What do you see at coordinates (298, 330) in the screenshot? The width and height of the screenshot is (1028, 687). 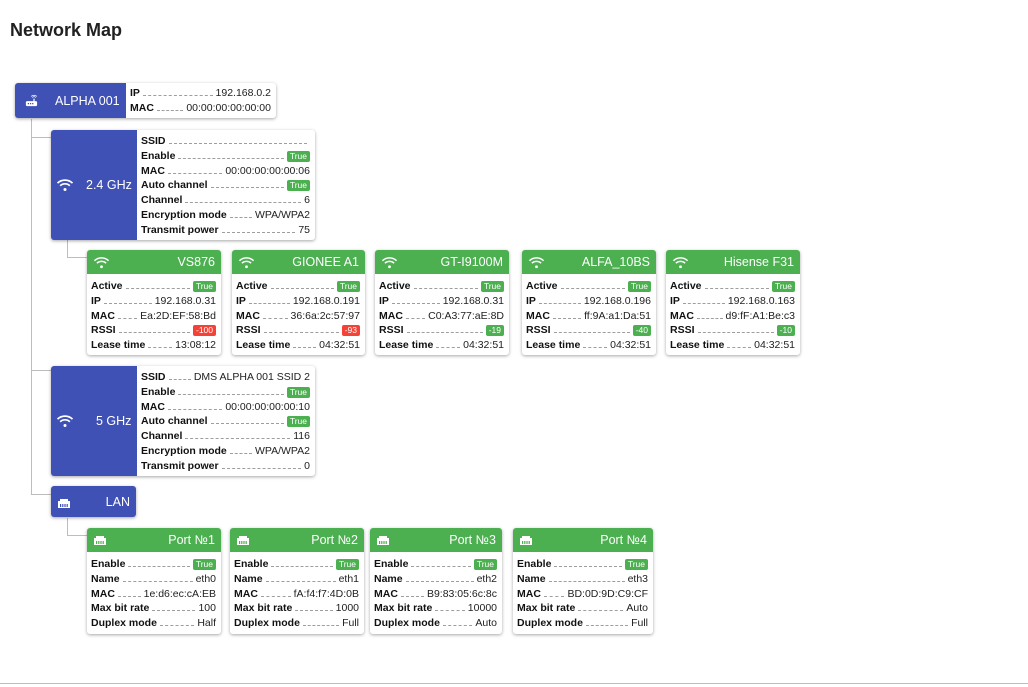 I see `info-row: RSSI -93` at bounding box center [298, 330].